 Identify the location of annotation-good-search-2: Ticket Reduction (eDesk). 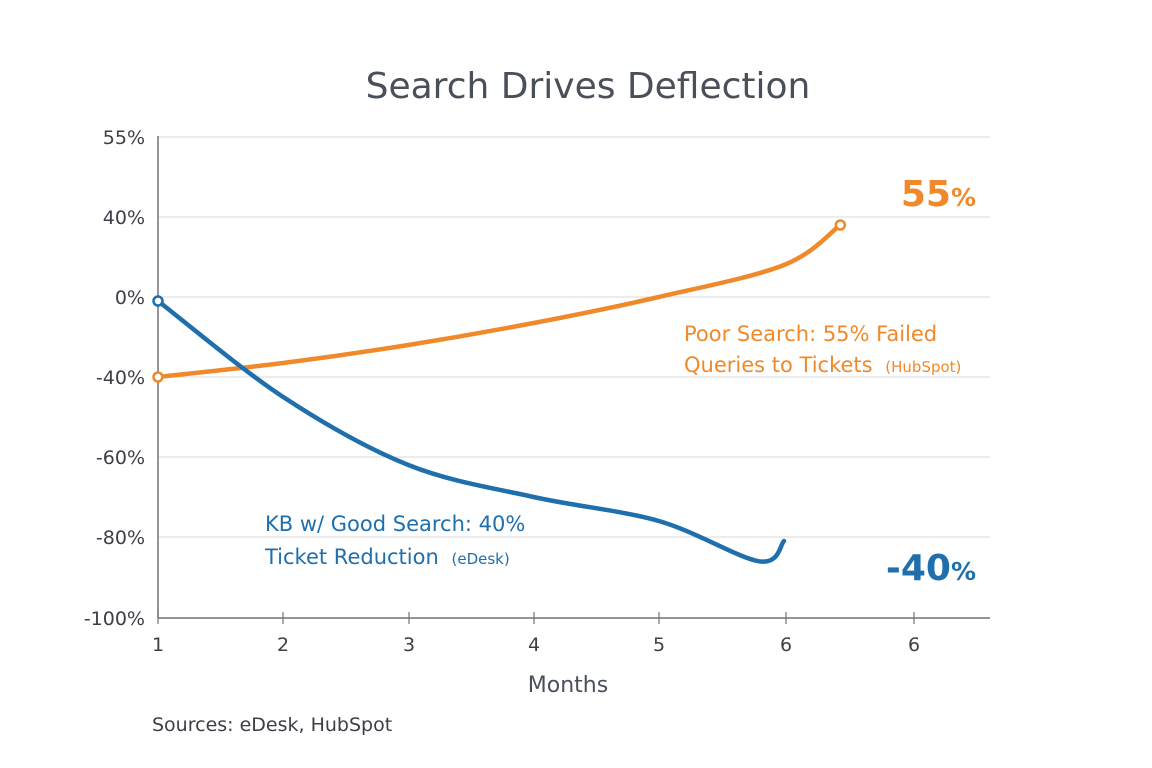
(387, 557).